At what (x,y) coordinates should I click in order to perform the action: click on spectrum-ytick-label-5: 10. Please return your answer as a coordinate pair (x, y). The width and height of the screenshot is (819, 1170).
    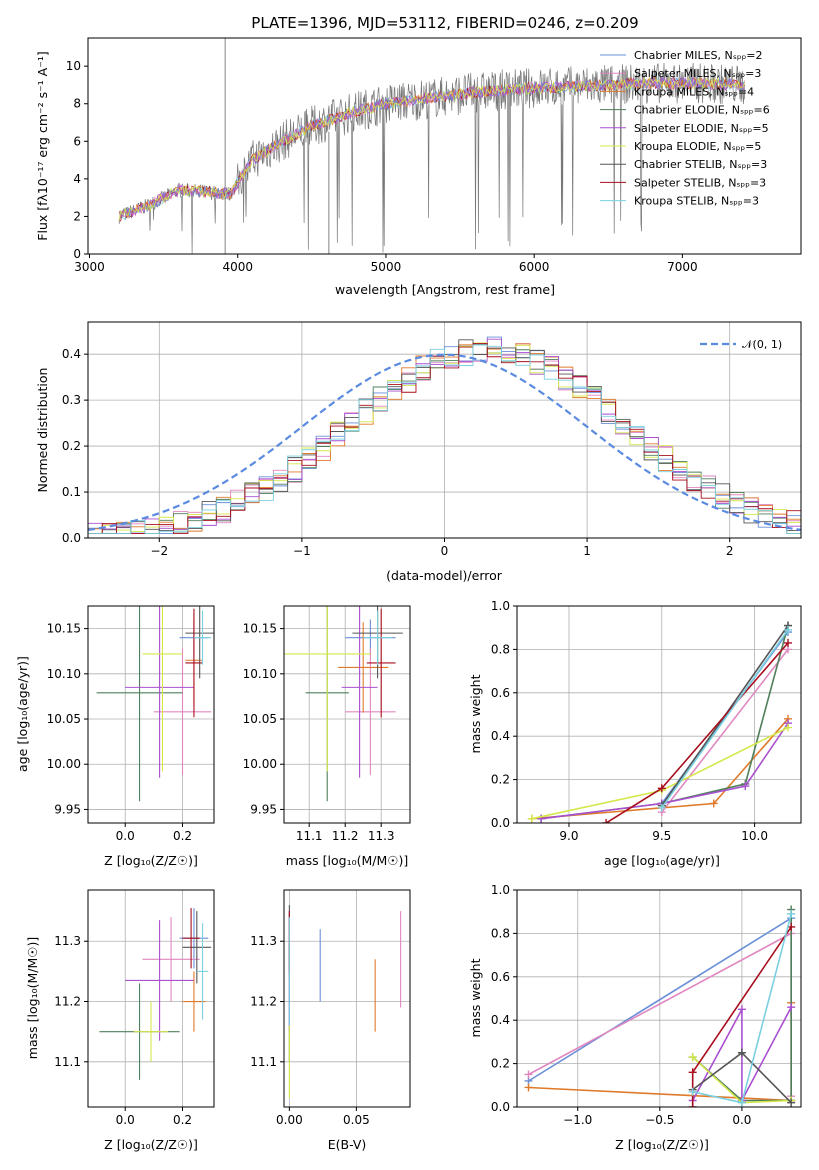
    Looking at the image, I should click on (73, 66).